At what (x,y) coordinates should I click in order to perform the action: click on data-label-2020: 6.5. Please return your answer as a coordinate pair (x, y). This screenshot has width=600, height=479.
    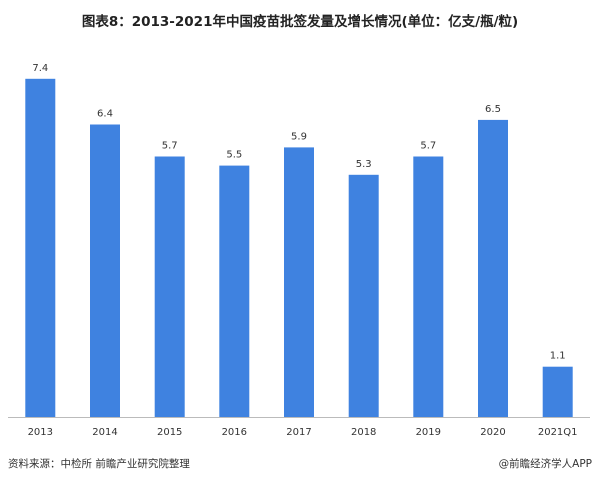
    Looking at the image, I should click on (493, 109).